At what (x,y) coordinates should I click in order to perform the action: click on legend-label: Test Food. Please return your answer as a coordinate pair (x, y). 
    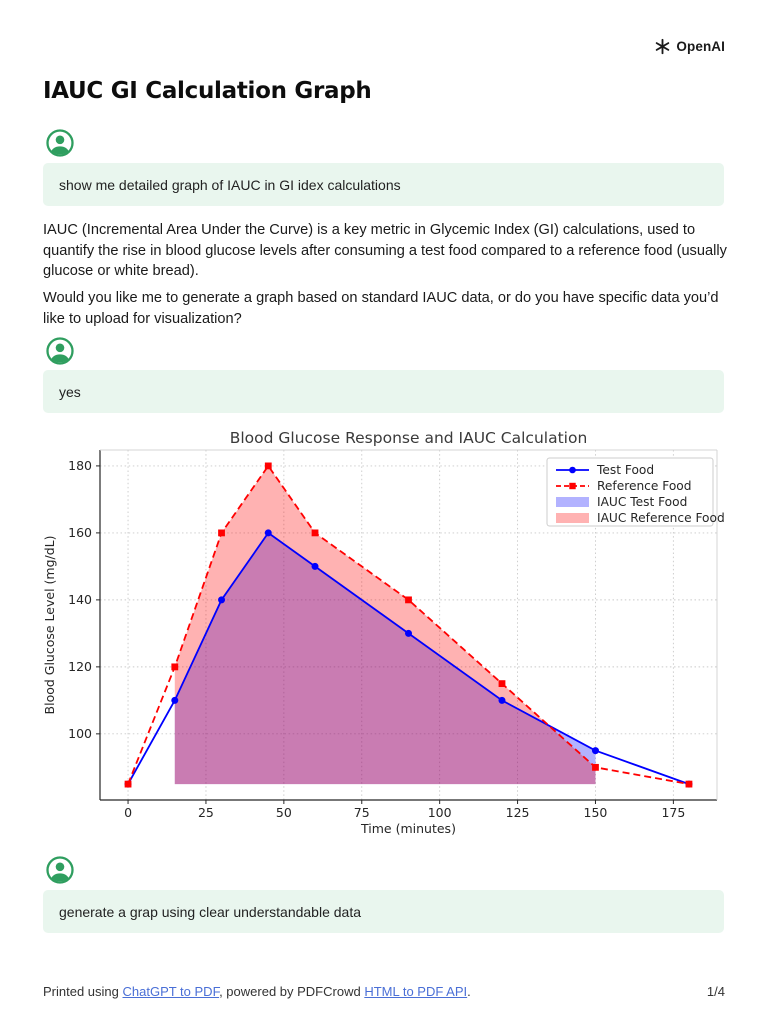
    Looking at the image, I should click on (625, 470).